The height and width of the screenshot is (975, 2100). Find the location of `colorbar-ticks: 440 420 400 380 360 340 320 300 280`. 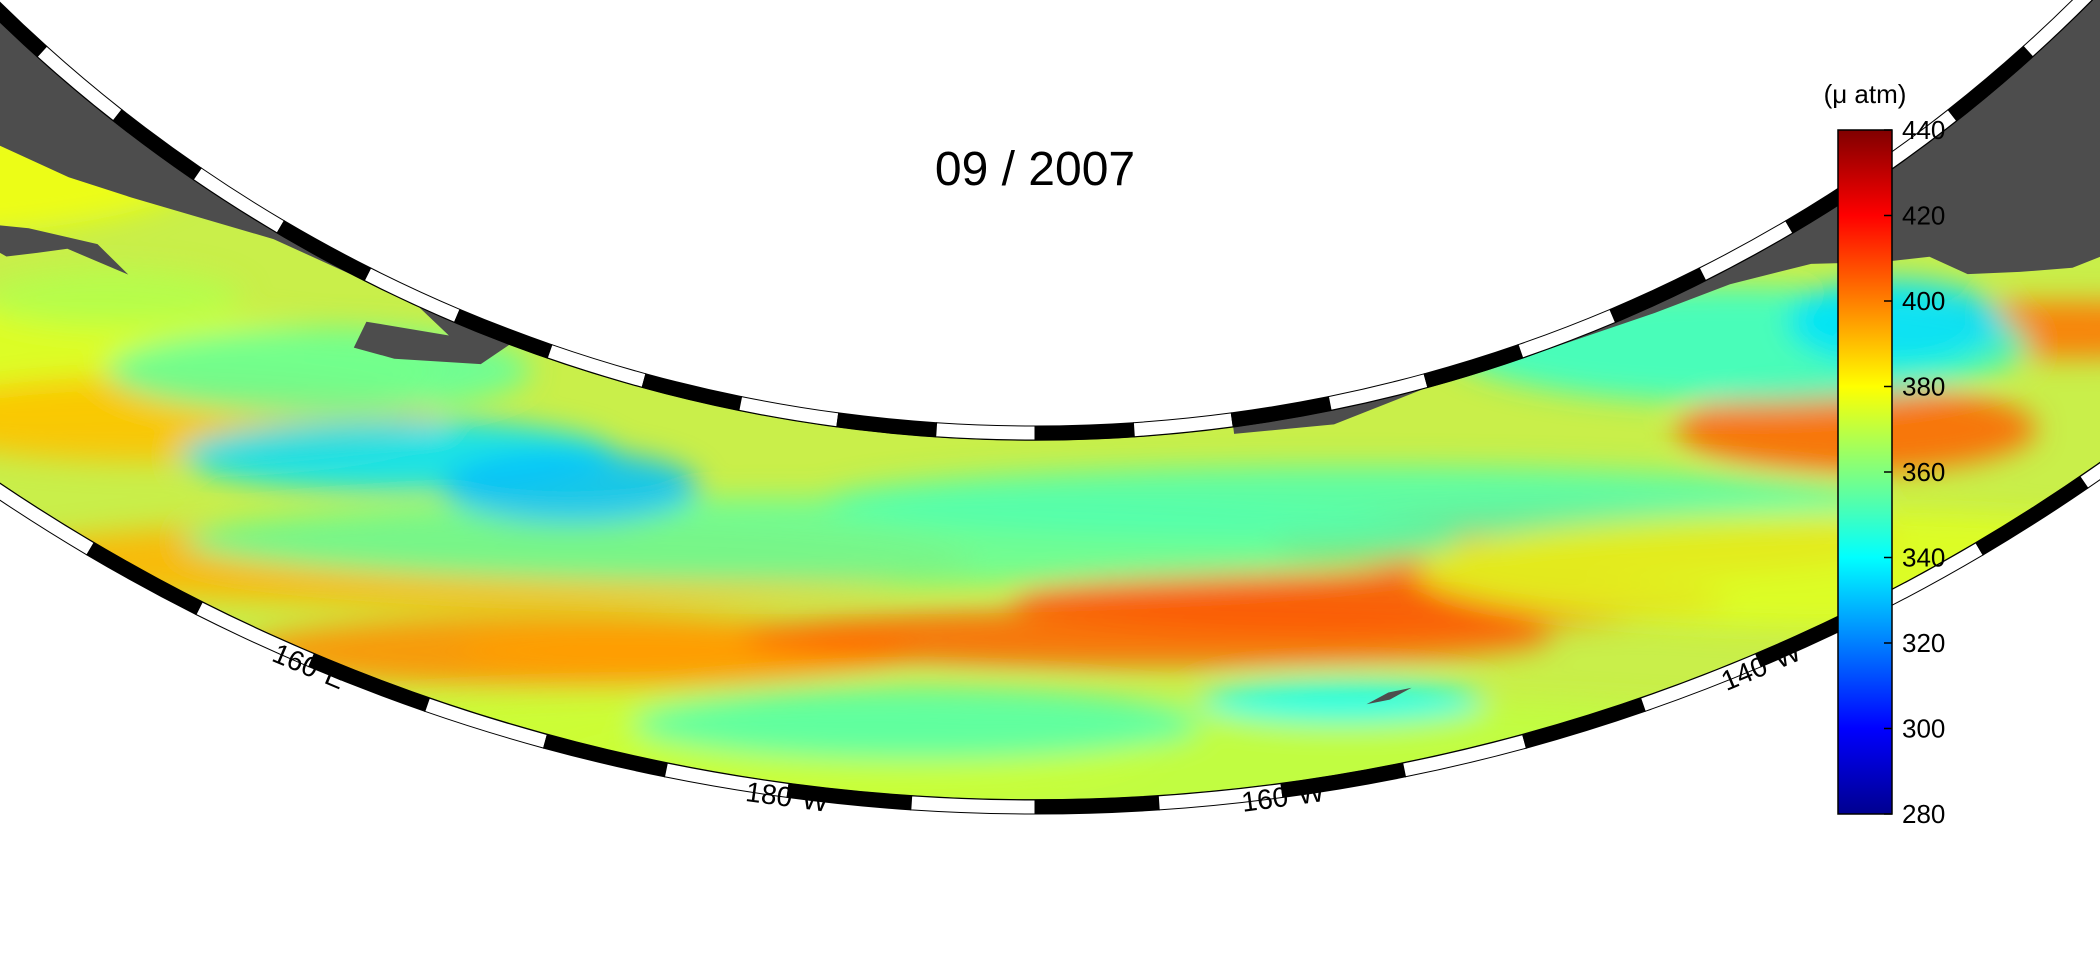

colorbar-ticks: 440 420 400 380 360 340 320 300 280 is located at coordinates (1914, 472).